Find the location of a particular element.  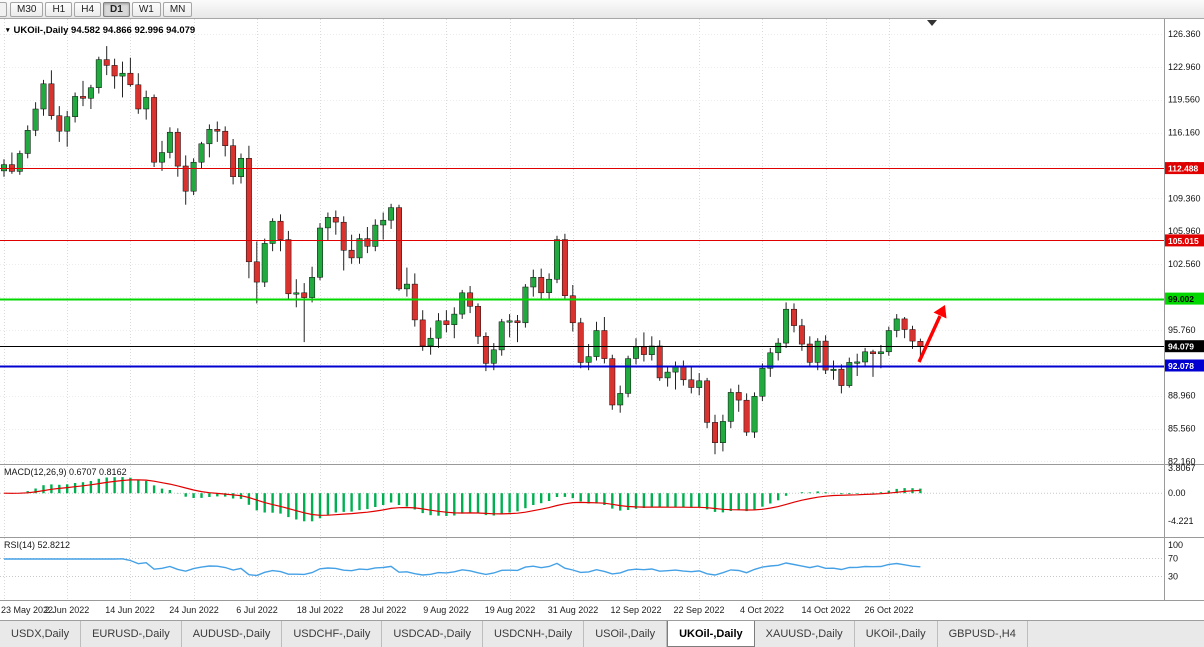

svg-text: 4 Oct 2022 is located at coordinates (762, 610).